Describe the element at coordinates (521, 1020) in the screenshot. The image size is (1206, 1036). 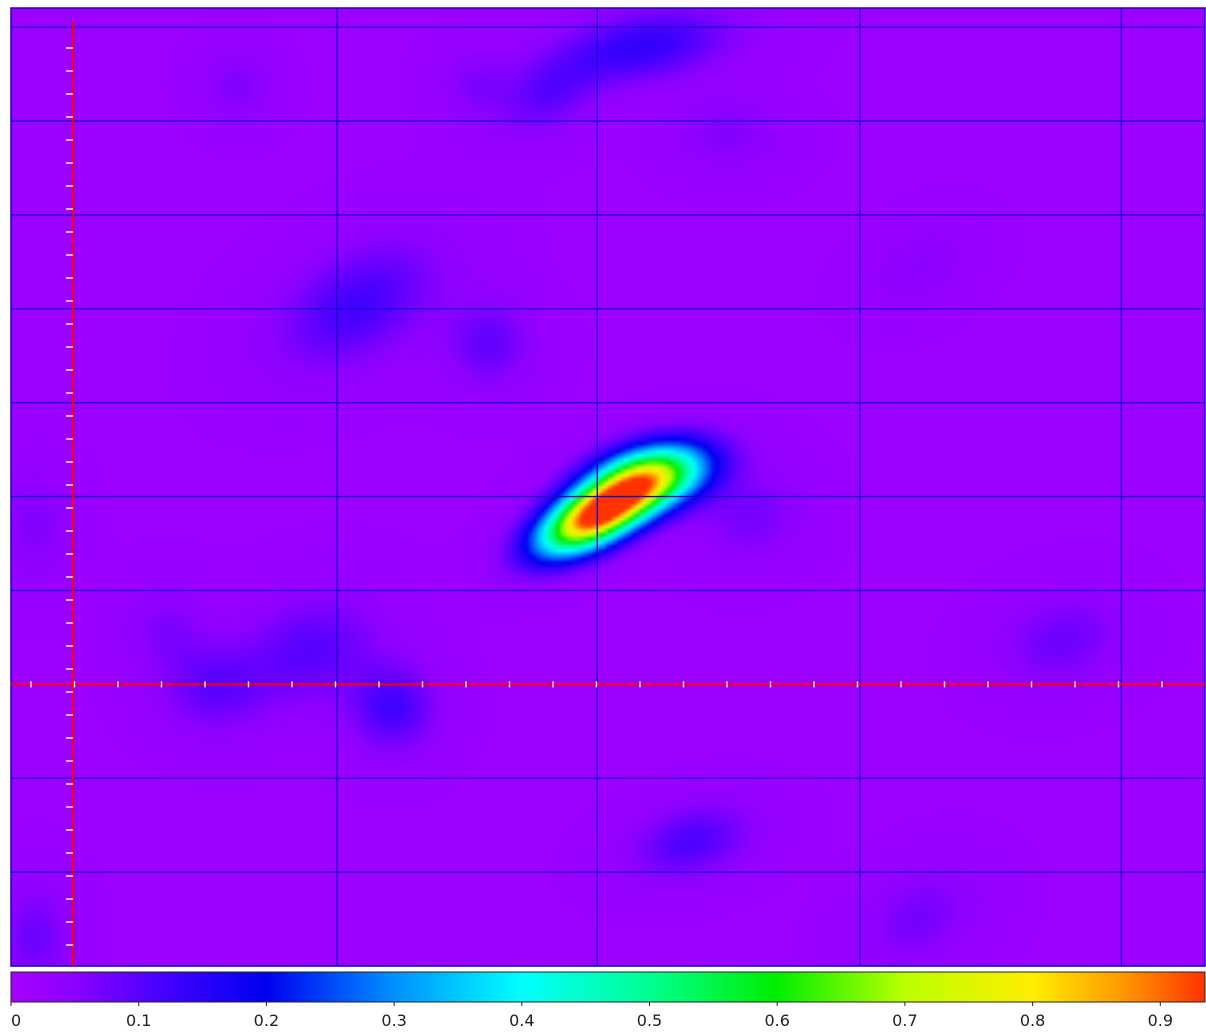
I see `colorbar-tick-label: 0.4` at that location.